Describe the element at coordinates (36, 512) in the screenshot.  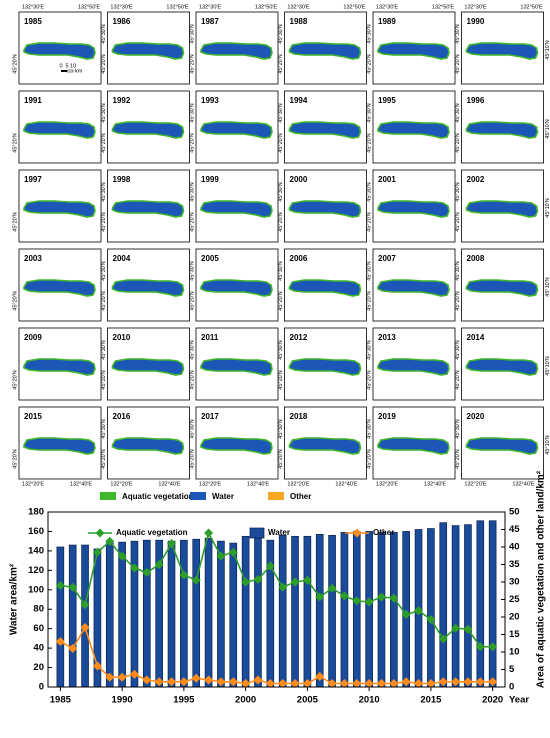
I see `y-tick-label: 180` at that location.